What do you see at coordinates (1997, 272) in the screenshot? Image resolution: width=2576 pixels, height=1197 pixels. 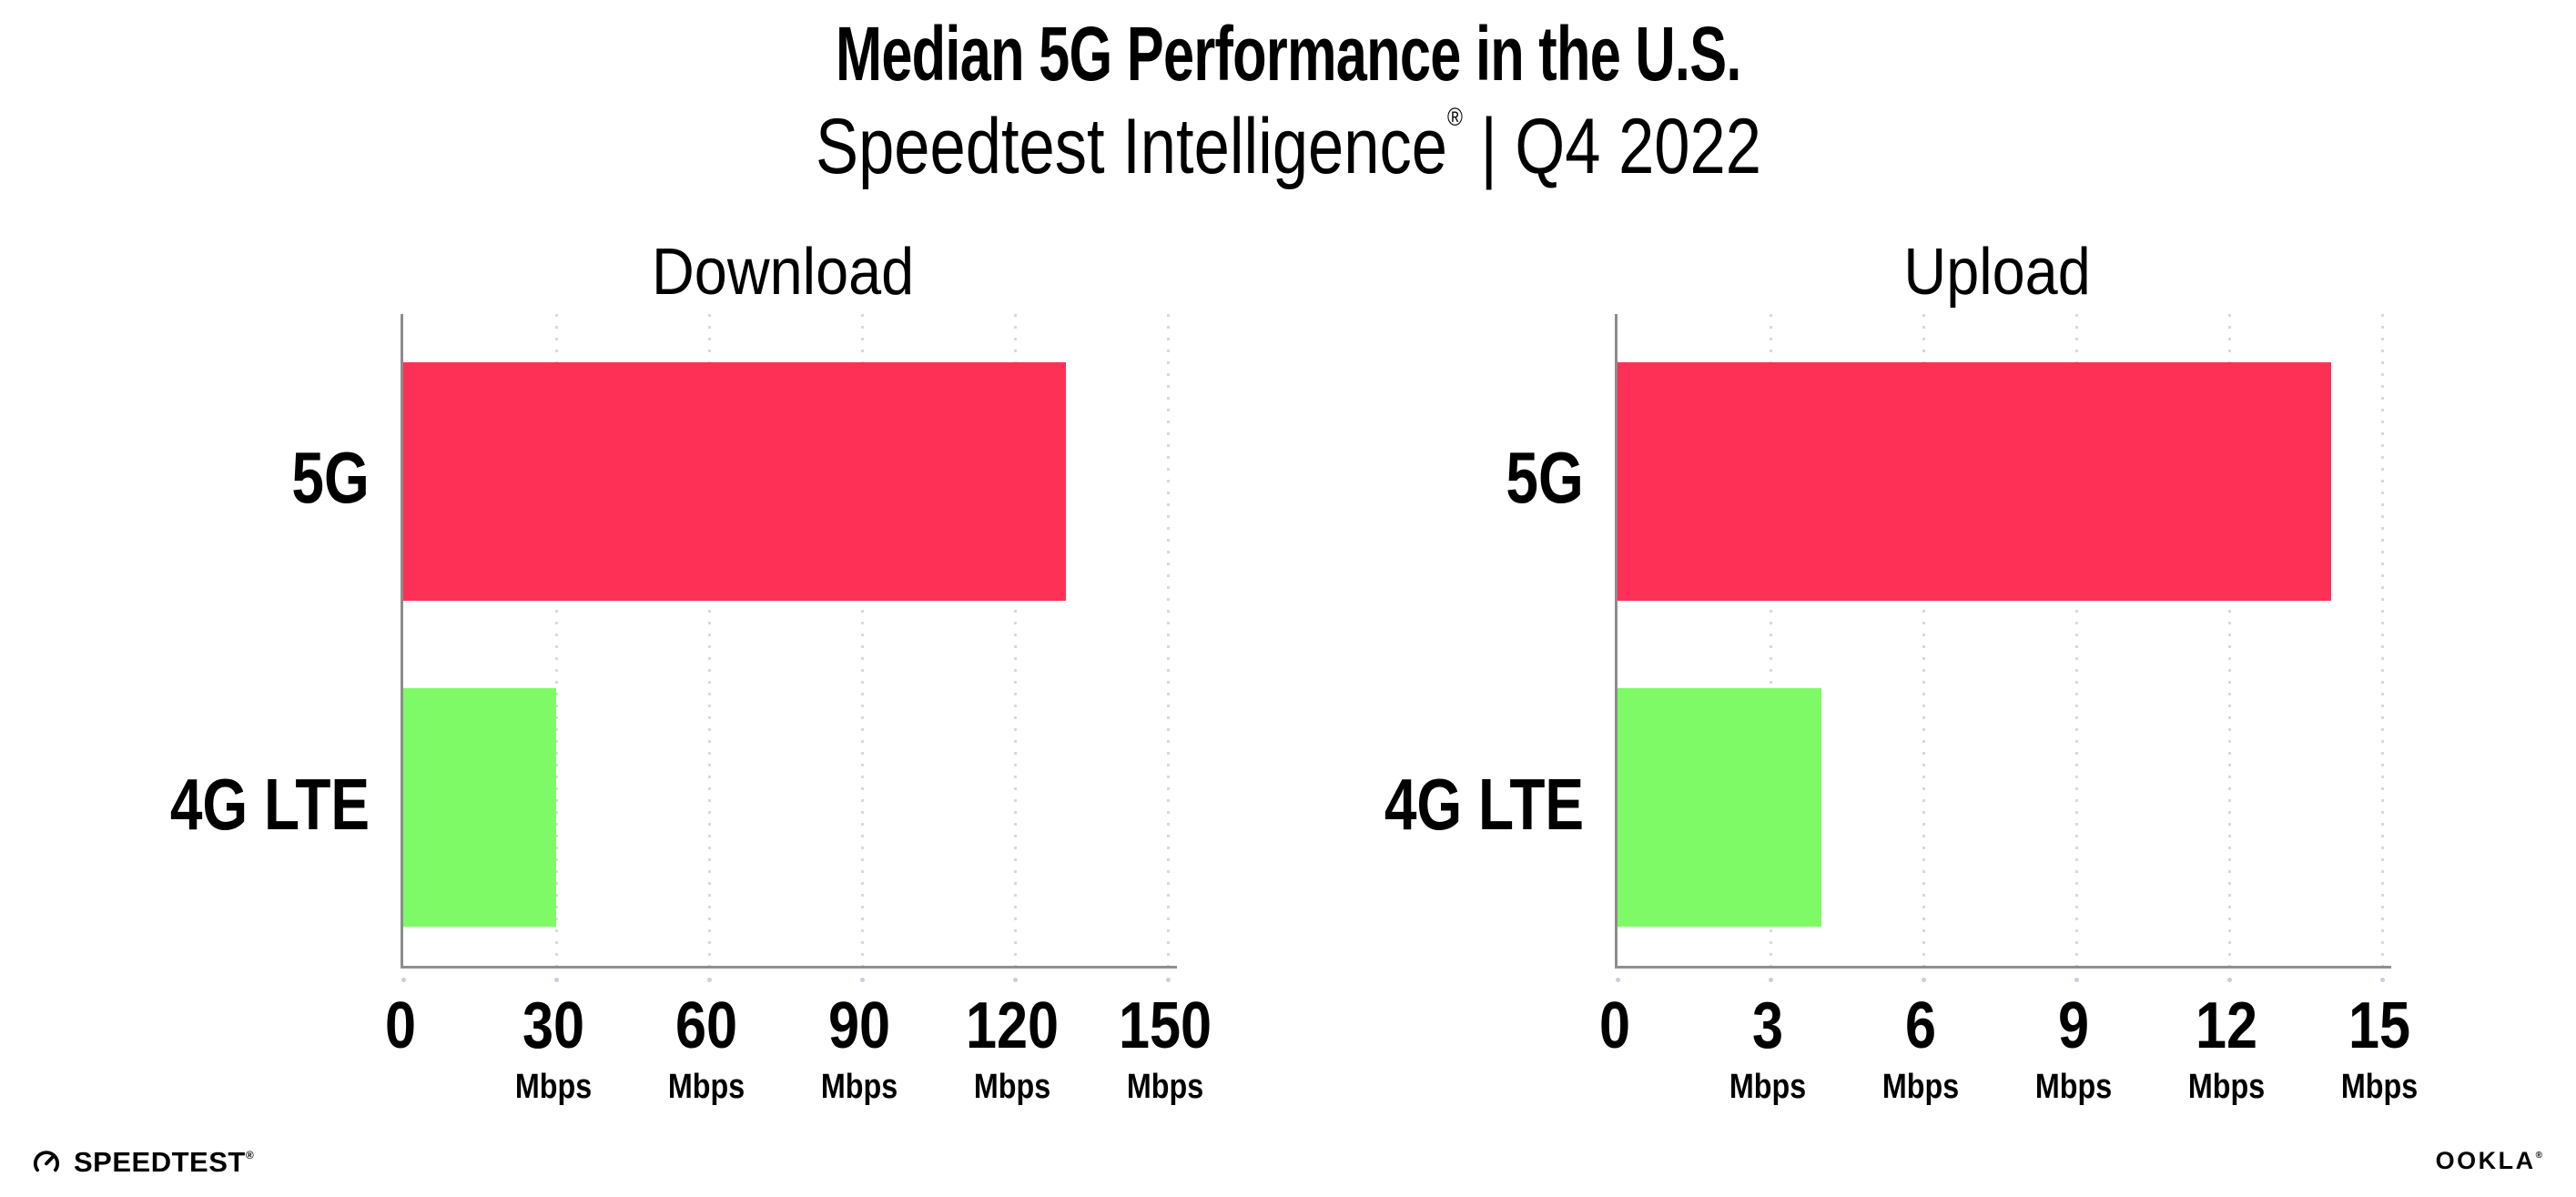 I see `upload-chart-title: Upload` at bounding box center [1997, 272].